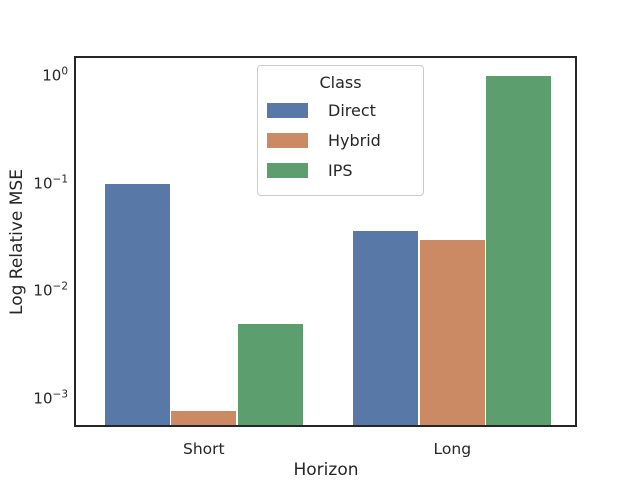 Image resolution: width=640 pixels, height=480 pixels. I want to click on x-tick-label-long: Long, so click(452, 449).